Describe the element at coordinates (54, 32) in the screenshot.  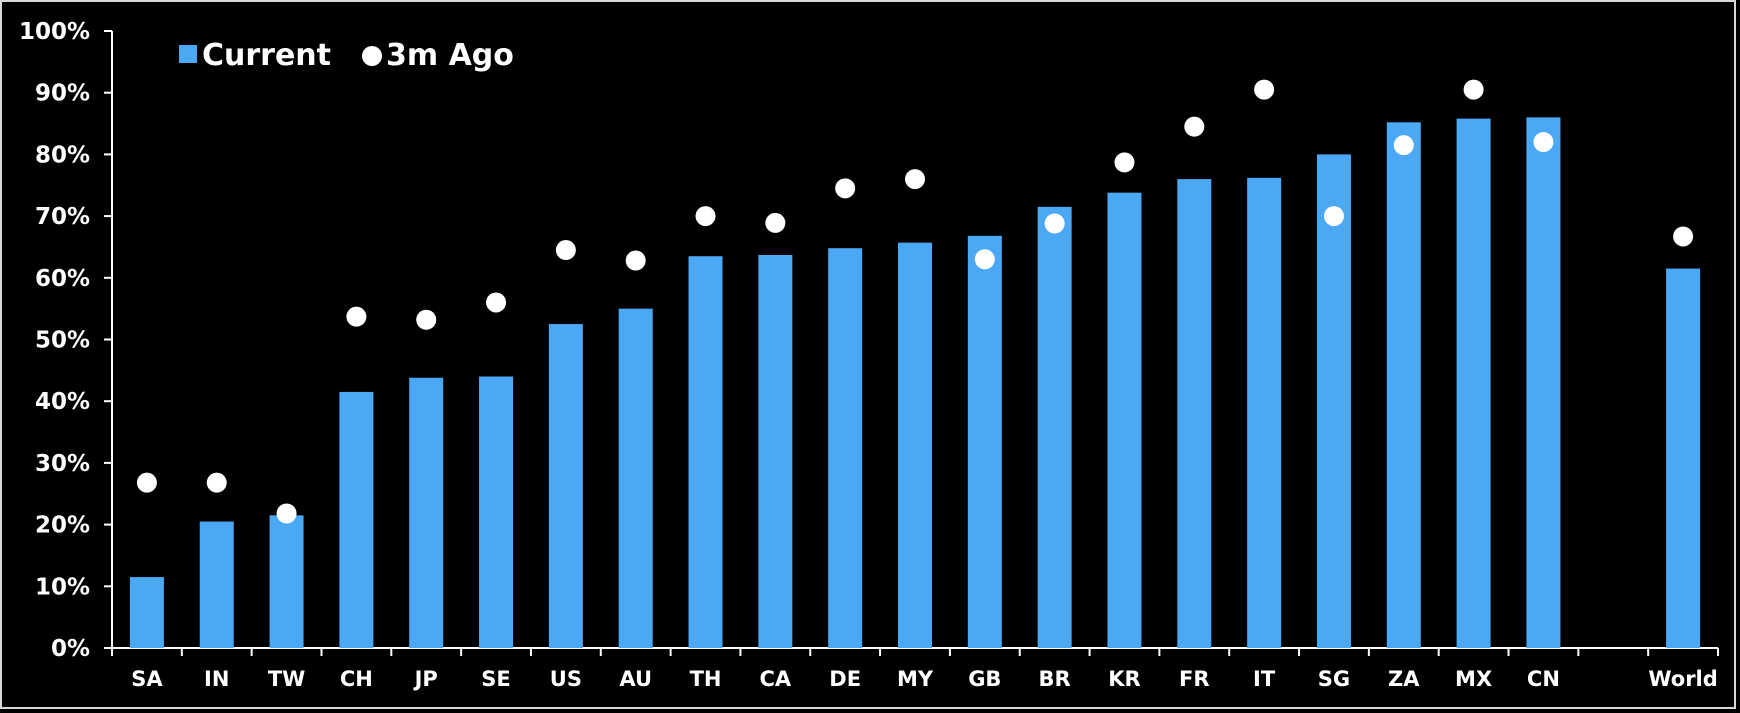
I see `y-tick-label: 100%` at that location.